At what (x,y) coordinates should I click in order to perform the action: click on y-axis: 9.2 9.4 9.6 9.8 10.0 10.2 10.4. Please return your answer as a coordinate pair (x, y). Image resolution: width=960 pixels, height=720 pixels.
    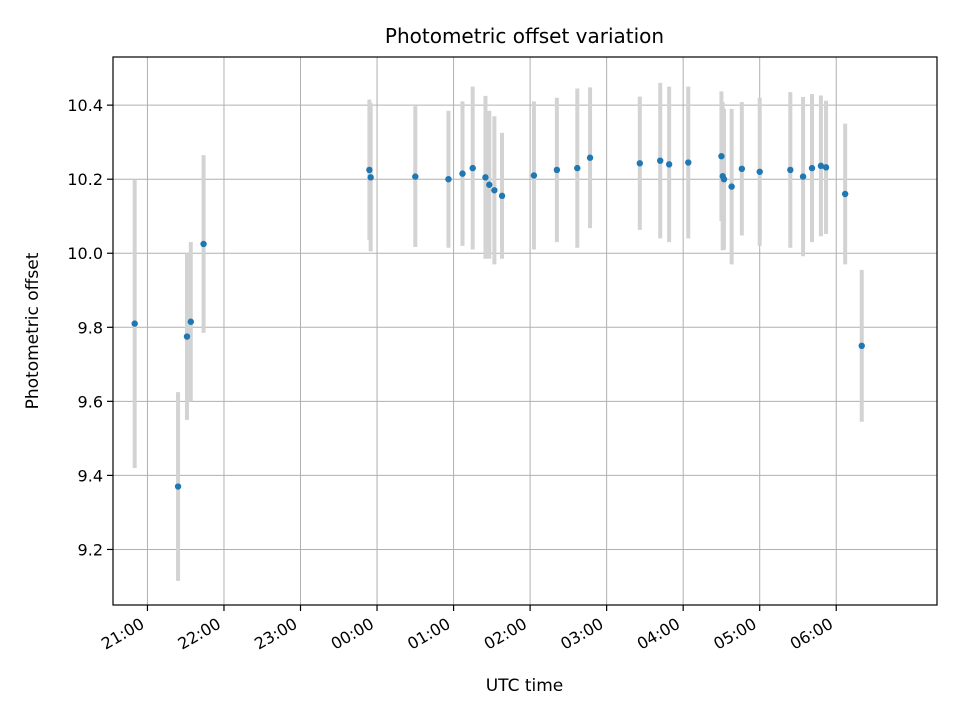
    Looking at the image, I should click on (90, 327).